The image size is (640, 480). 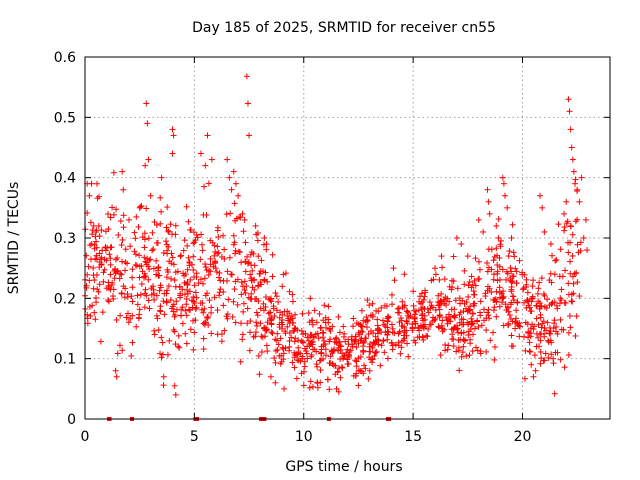 I want to click on y-tick-label: 0.5, so click(x=65, y=118).